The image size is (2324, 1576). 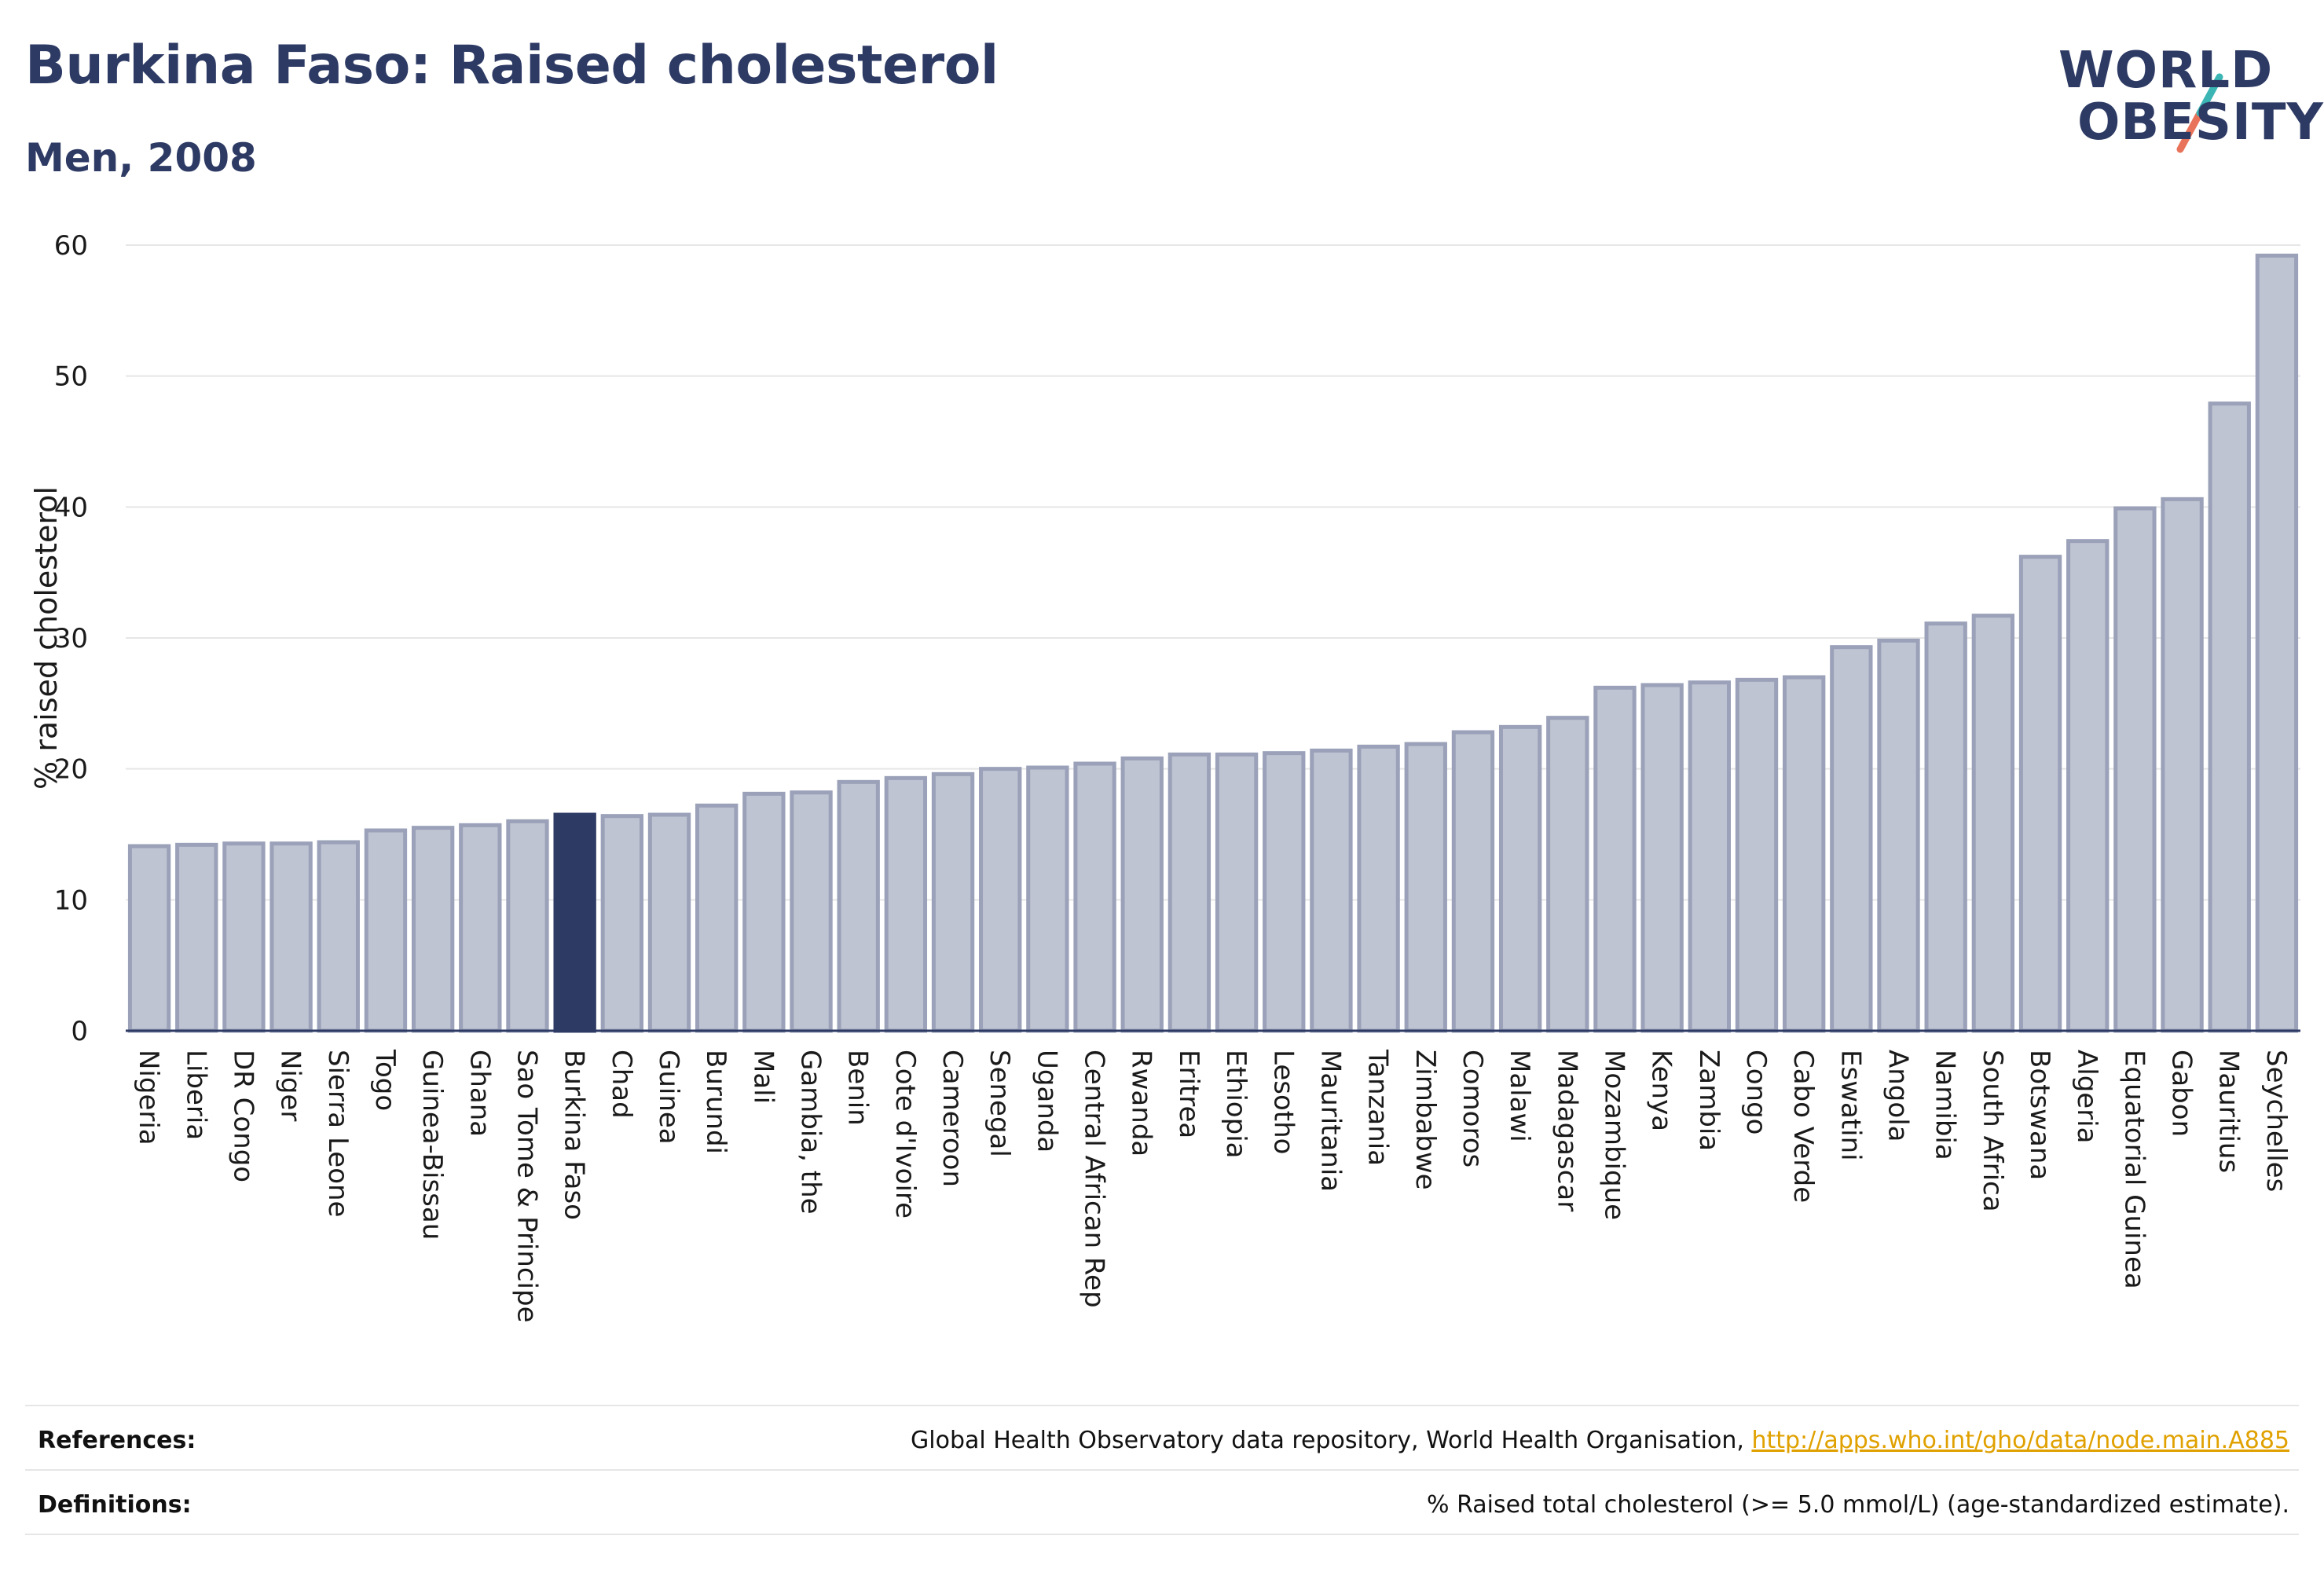 I want to click on x-tick-label: Sierra Leone, so click(x=338, y=1133).